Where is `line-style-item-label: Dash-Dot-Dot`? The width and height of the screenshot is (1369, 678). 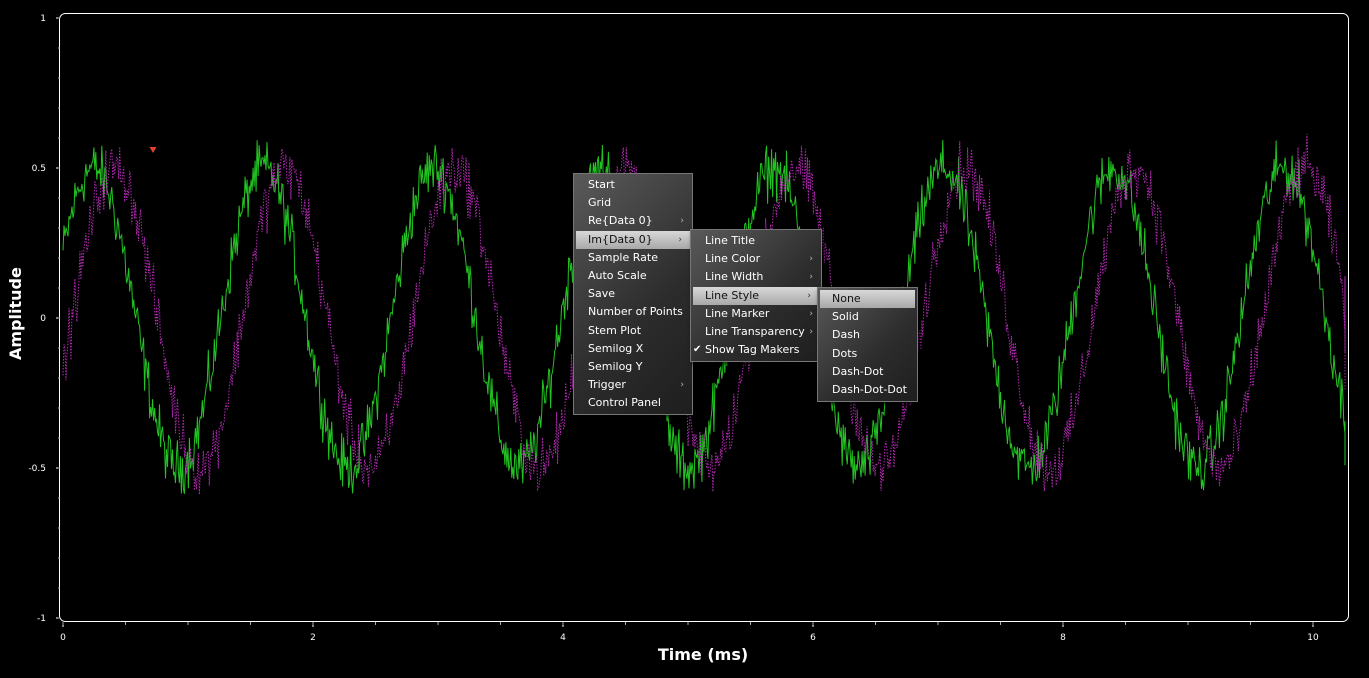 line-style-item-label: Dash-Dot-Dot is located at coordinates (869, 389).